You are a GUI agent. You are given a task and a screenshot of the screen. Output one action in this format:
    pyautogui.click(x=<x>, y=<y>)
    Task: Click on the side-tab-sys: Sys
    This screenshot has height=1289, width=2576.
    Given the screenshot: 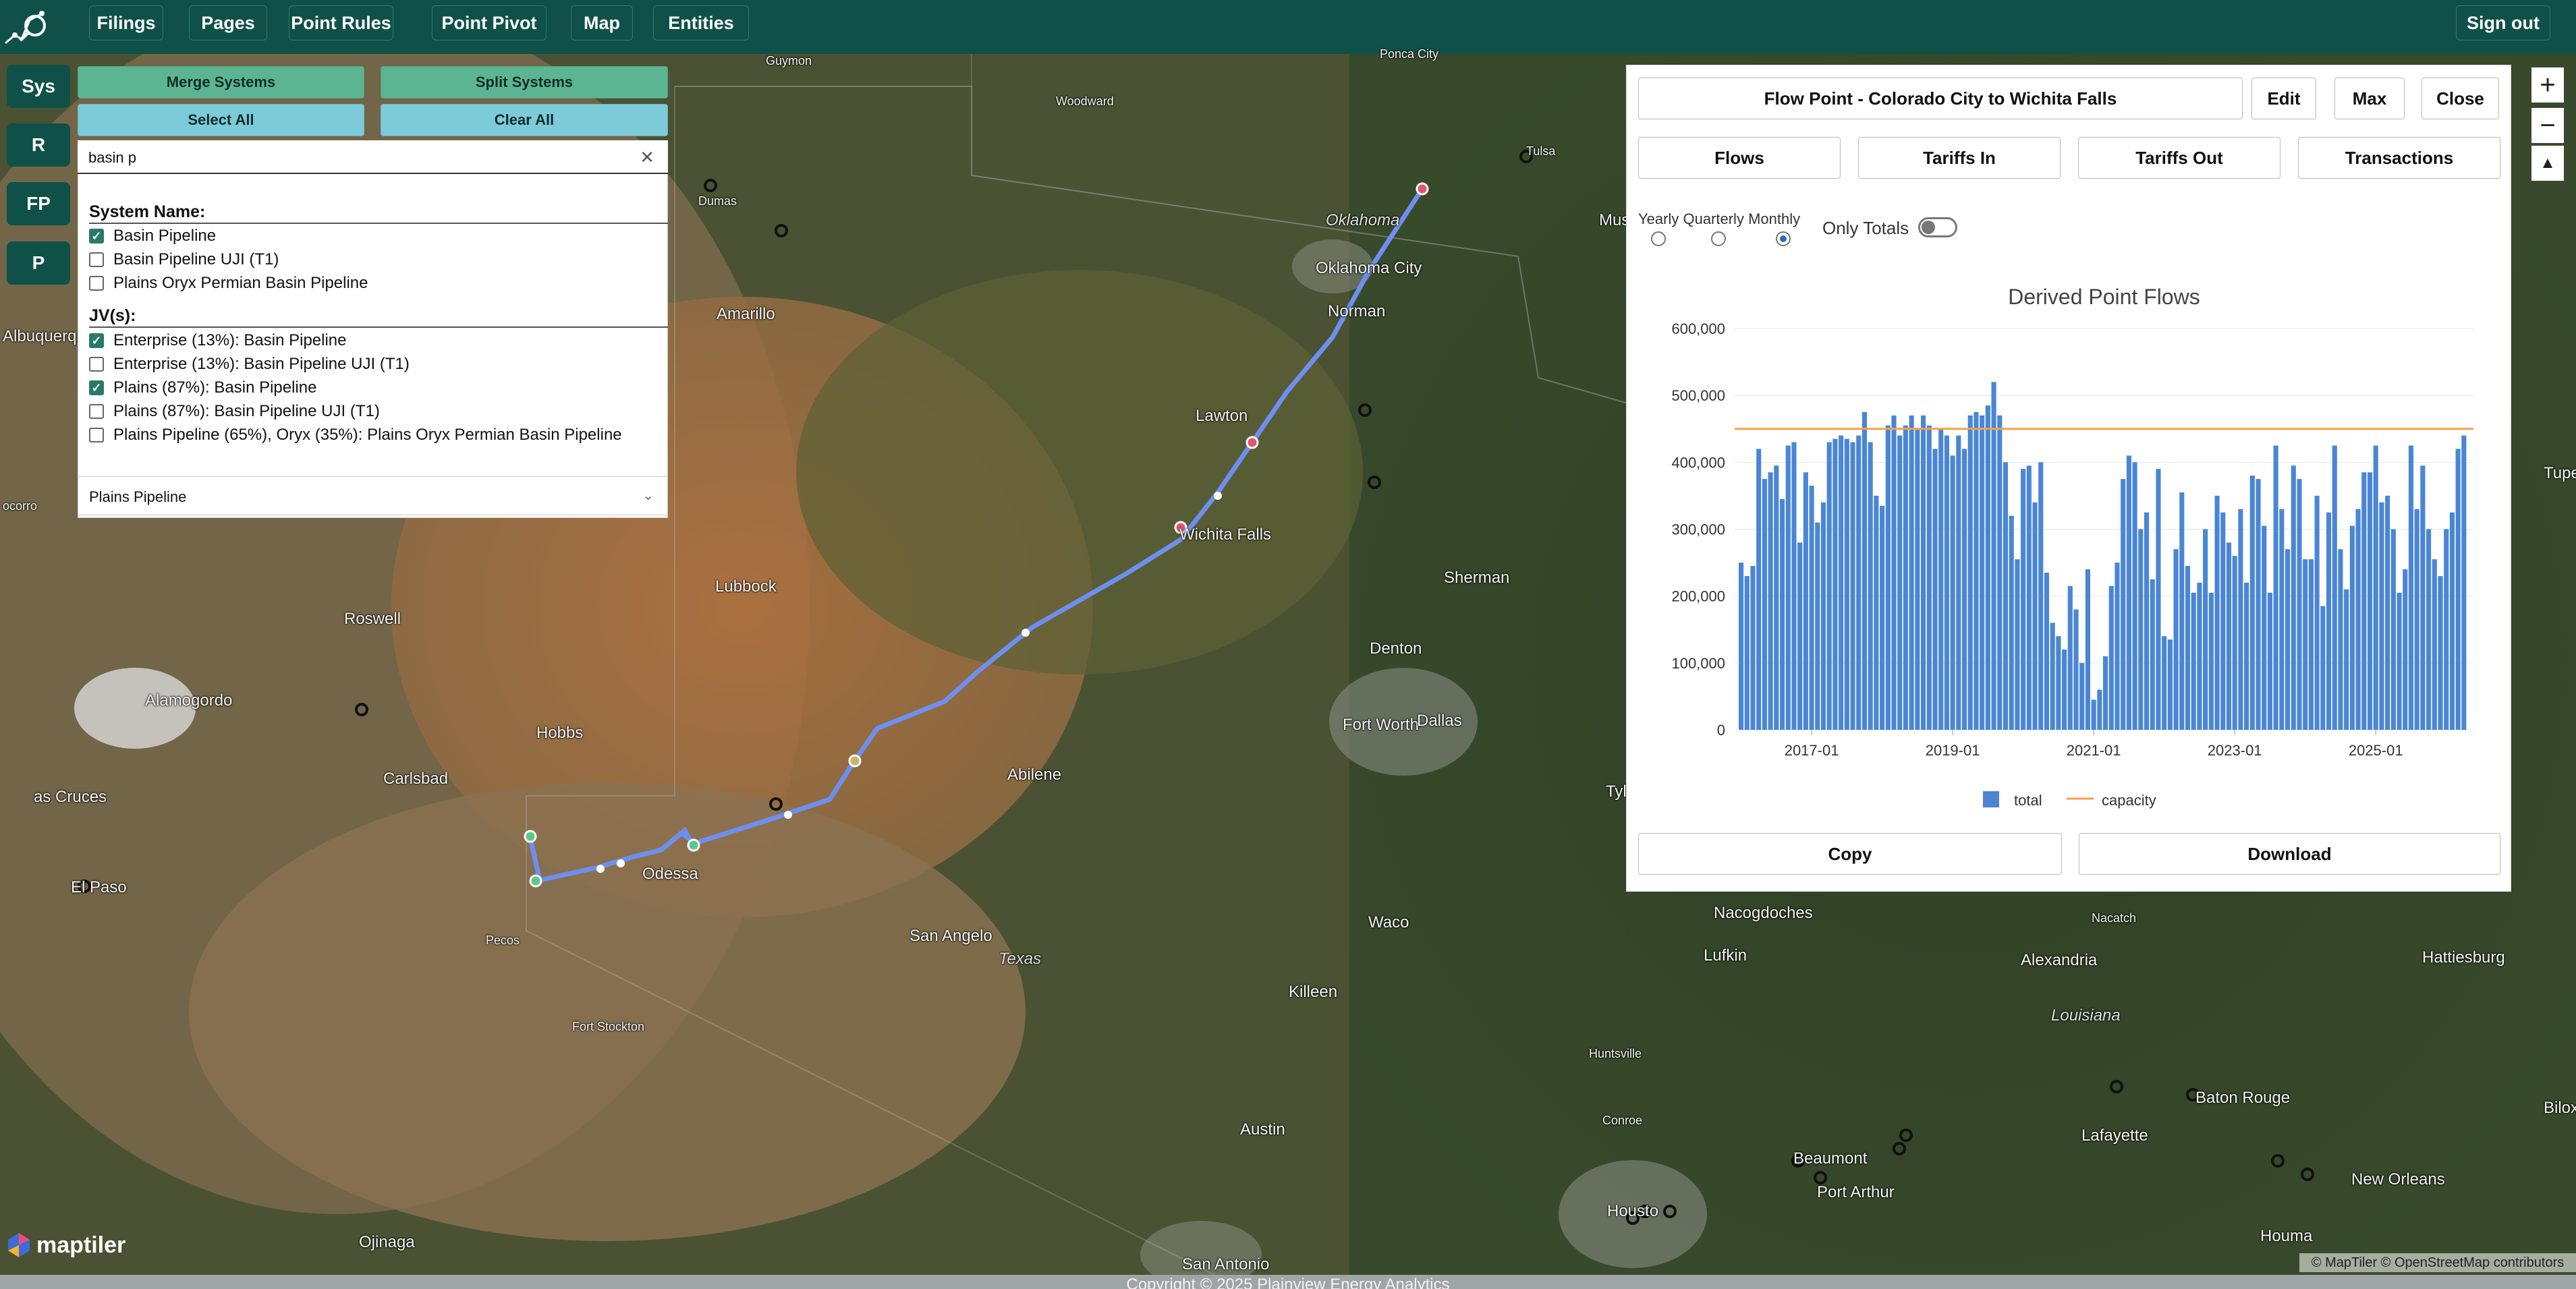 What is the action you would take?
    pyautogui.click(x=38, y=86)
    